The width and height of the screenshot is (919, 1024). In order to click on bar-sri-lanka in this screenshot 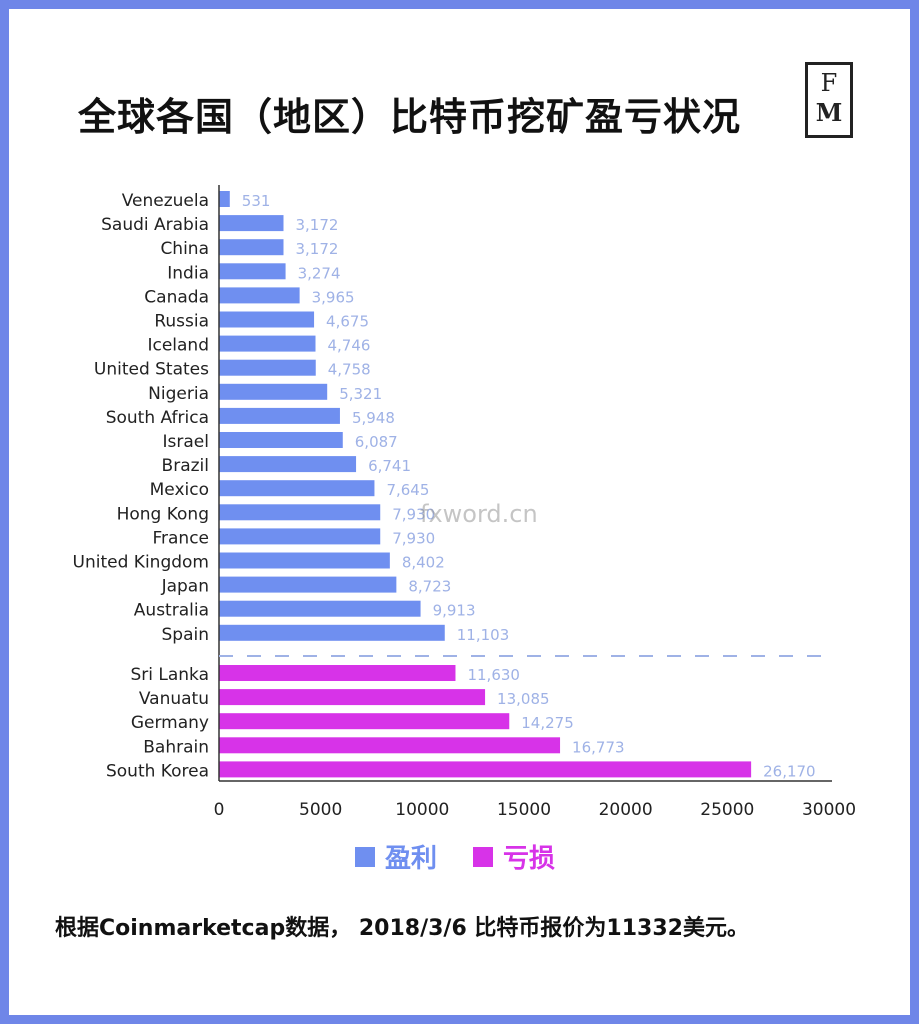, I will do `click(337, 673)`.